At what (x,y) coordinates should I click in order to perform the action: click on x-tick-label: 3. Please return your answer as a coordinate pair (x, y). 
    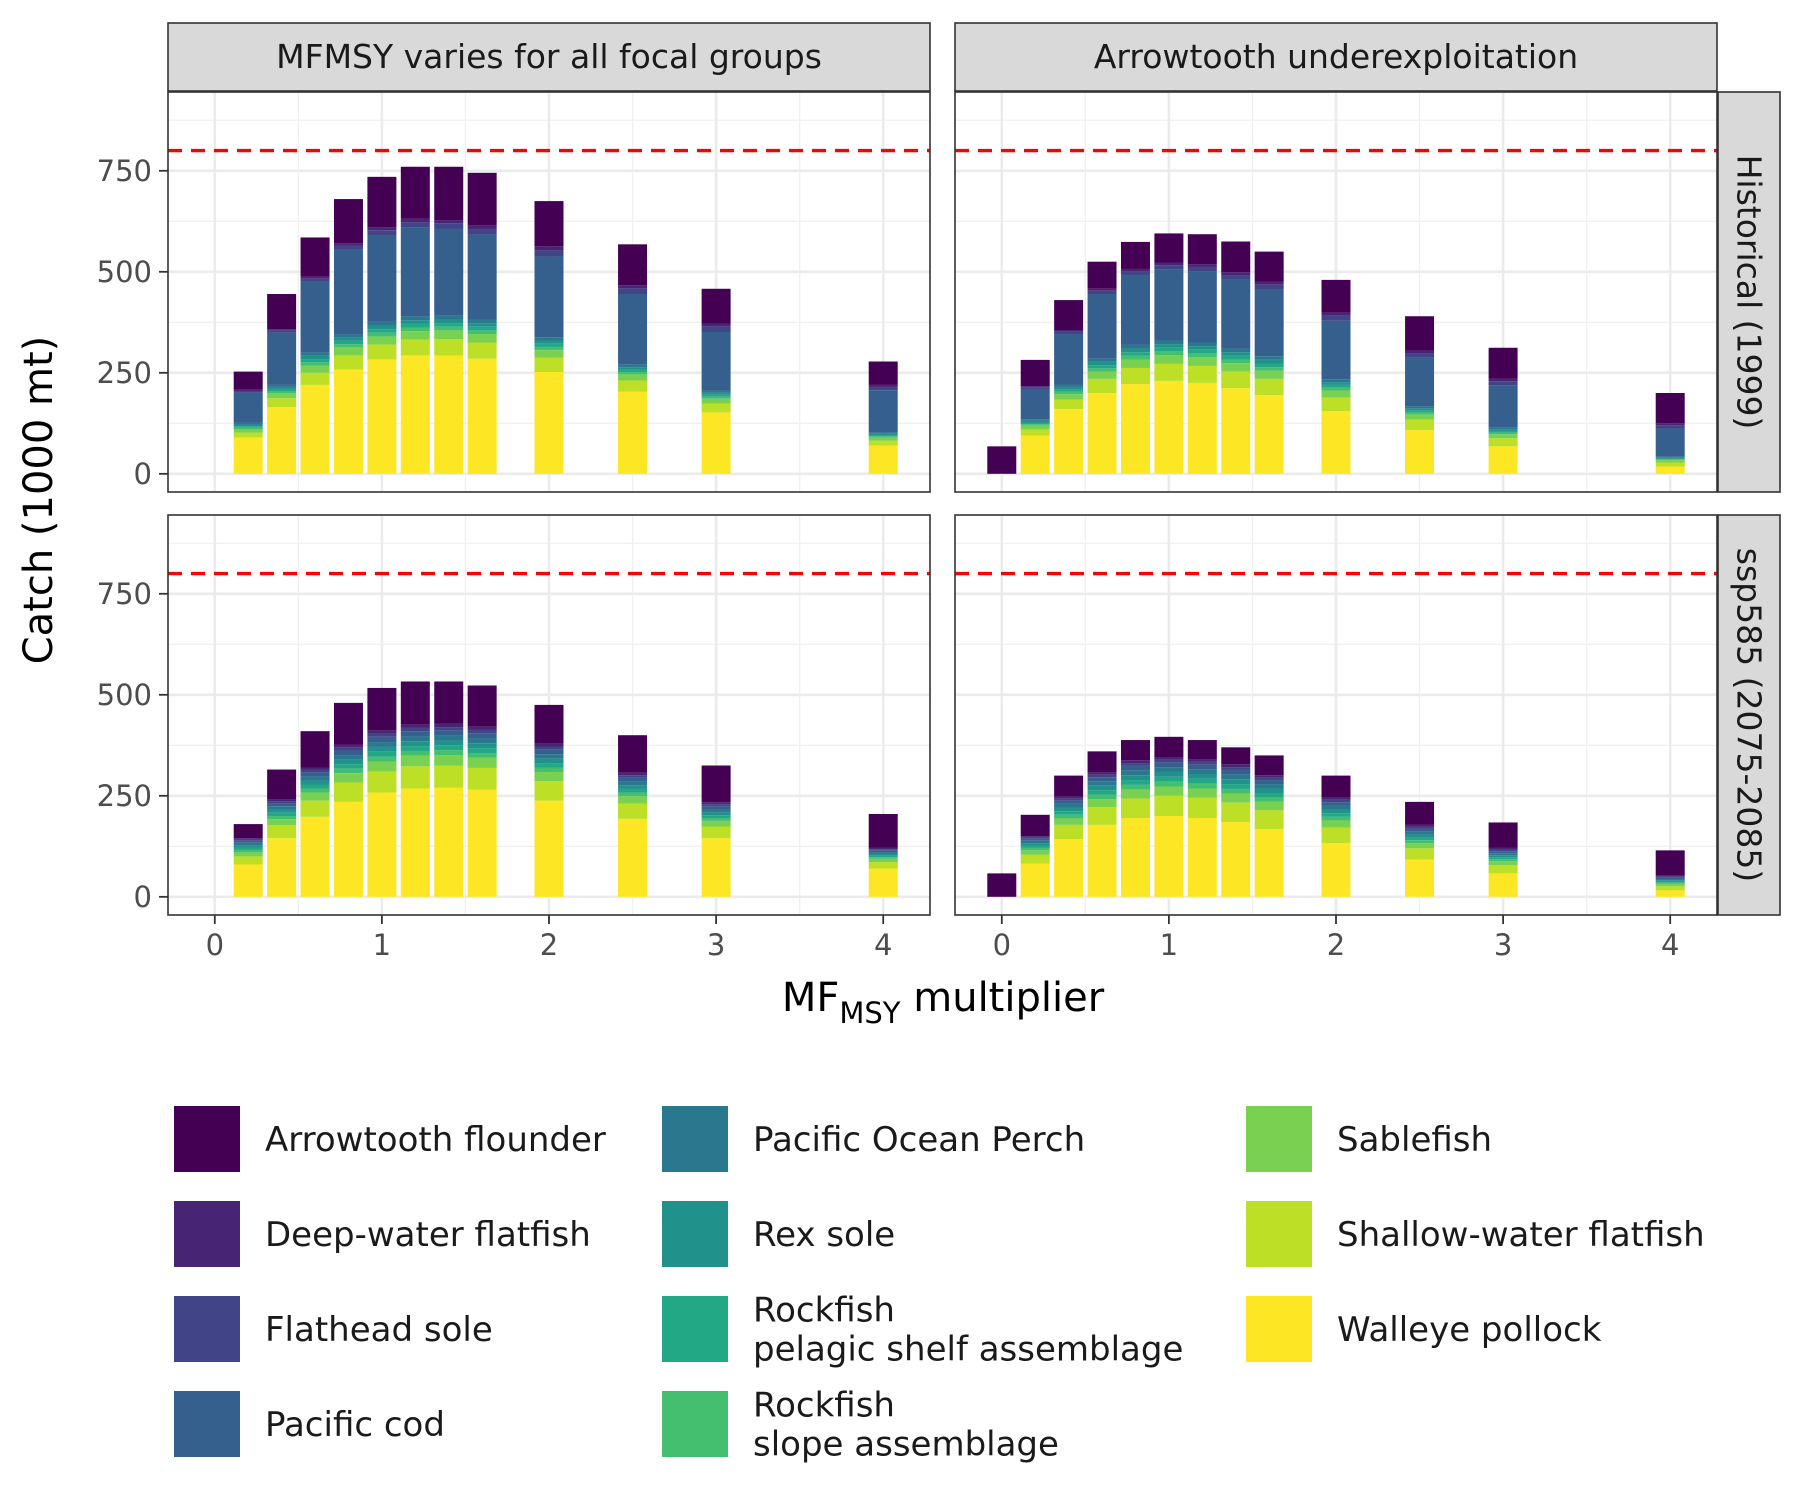
    Looking at the image, I should click on (1503, 945).